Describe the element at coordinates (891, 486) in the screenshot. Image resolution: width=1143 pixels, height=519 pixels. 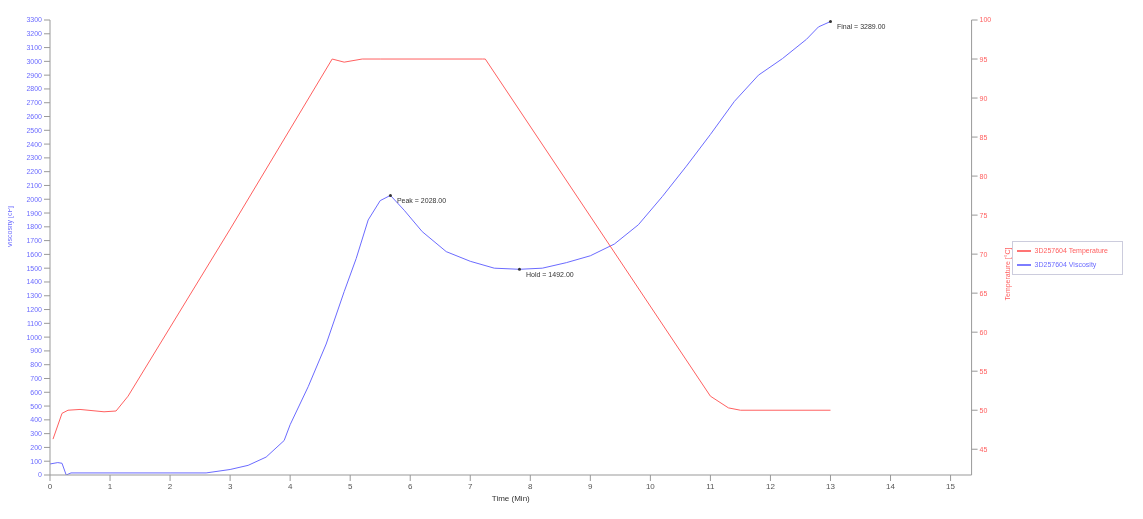
I see `x-tick-label: 14` at that location.